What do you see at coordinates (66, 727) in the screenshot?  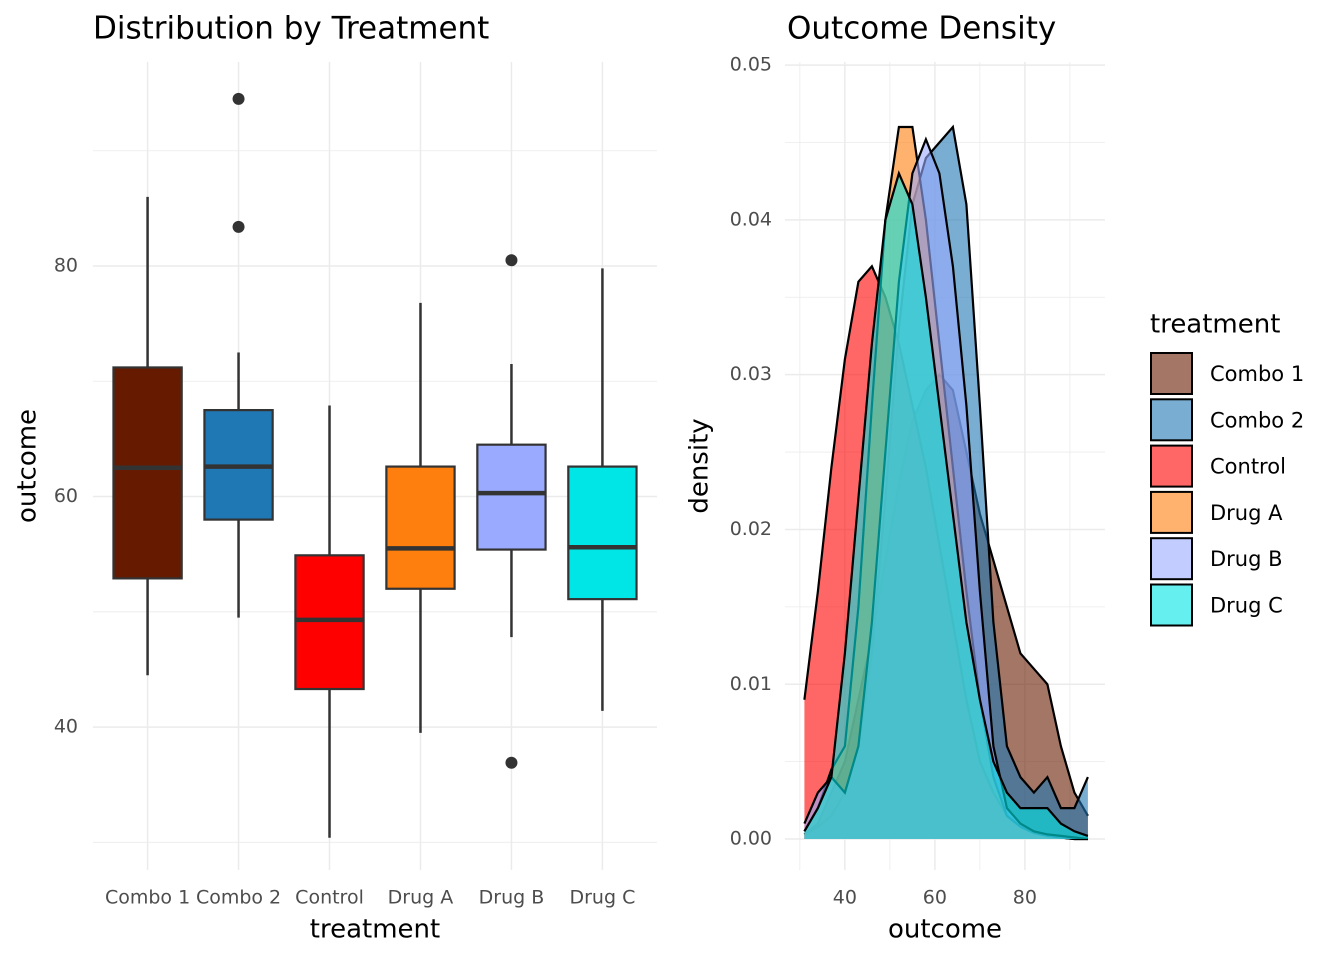 I see `y-tick-label: 40` at bounding box center [66, 727].